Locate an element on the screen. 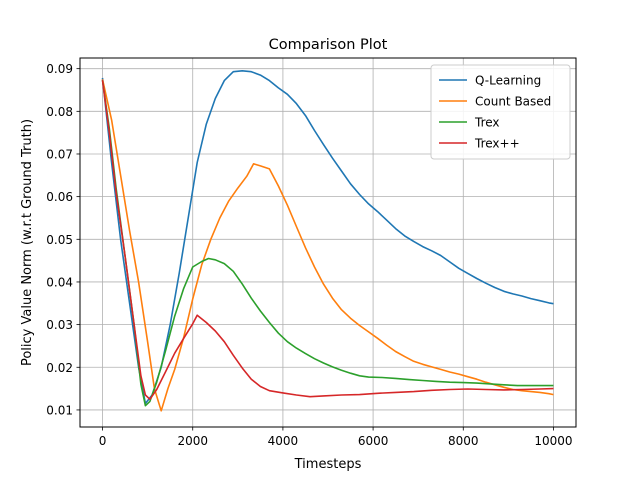 This screenshot has width=640, height=484. y-tick-label: 0.05 is located at coordinates (59, 240).